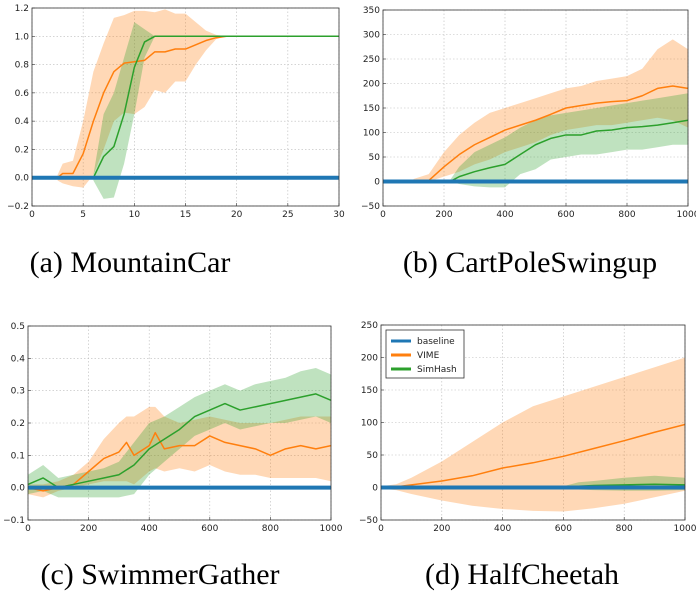  I want to click on legend: baseline VIME SimHash, so click(425, 354).